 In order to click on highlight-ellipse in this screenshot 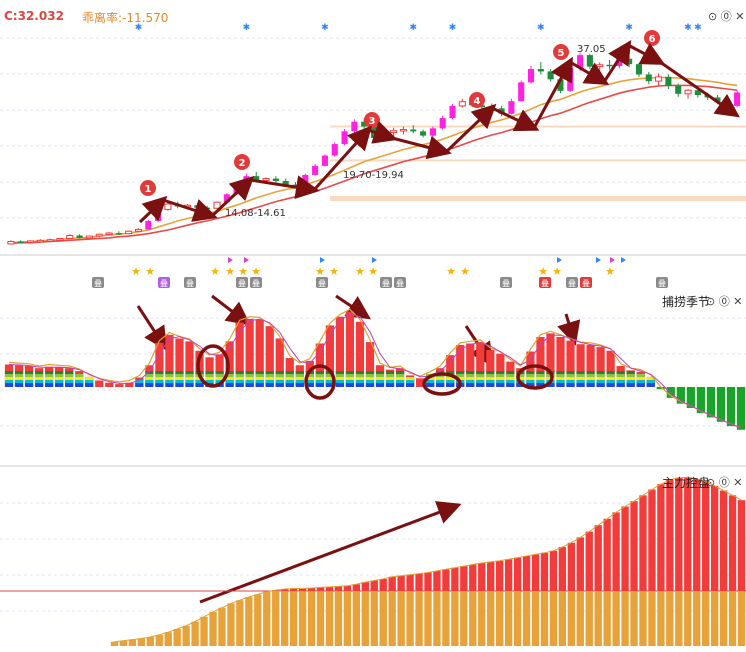, I will do `click(213, 366)`.